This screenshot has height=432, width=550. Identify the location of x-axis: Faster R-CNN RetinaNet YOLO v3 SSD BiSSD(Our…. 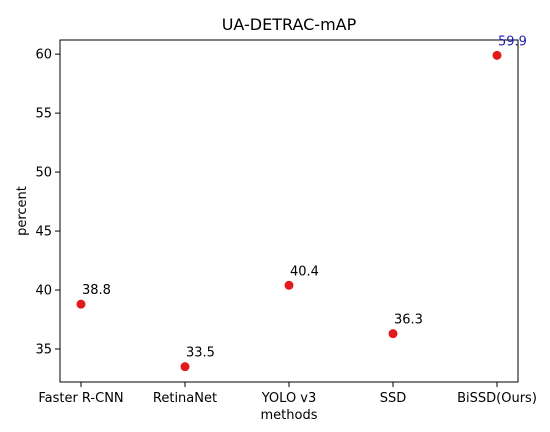
(287, 394).